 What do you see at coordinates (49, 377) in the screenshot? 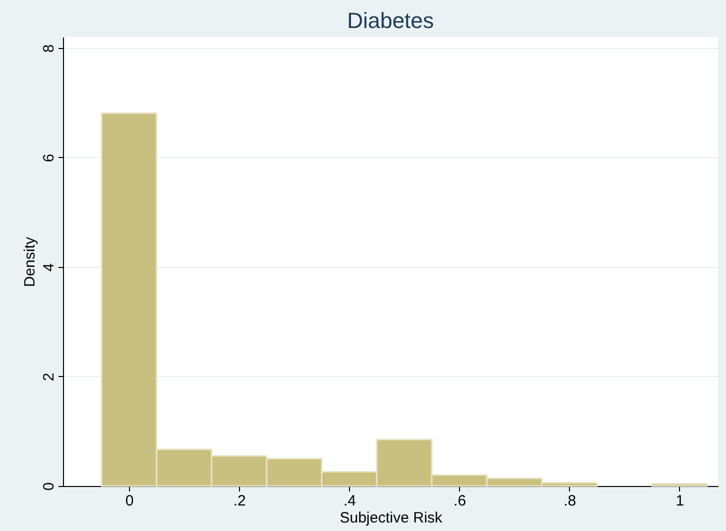
I see `y-tick-label: 2` at bounding box center [49, 377].